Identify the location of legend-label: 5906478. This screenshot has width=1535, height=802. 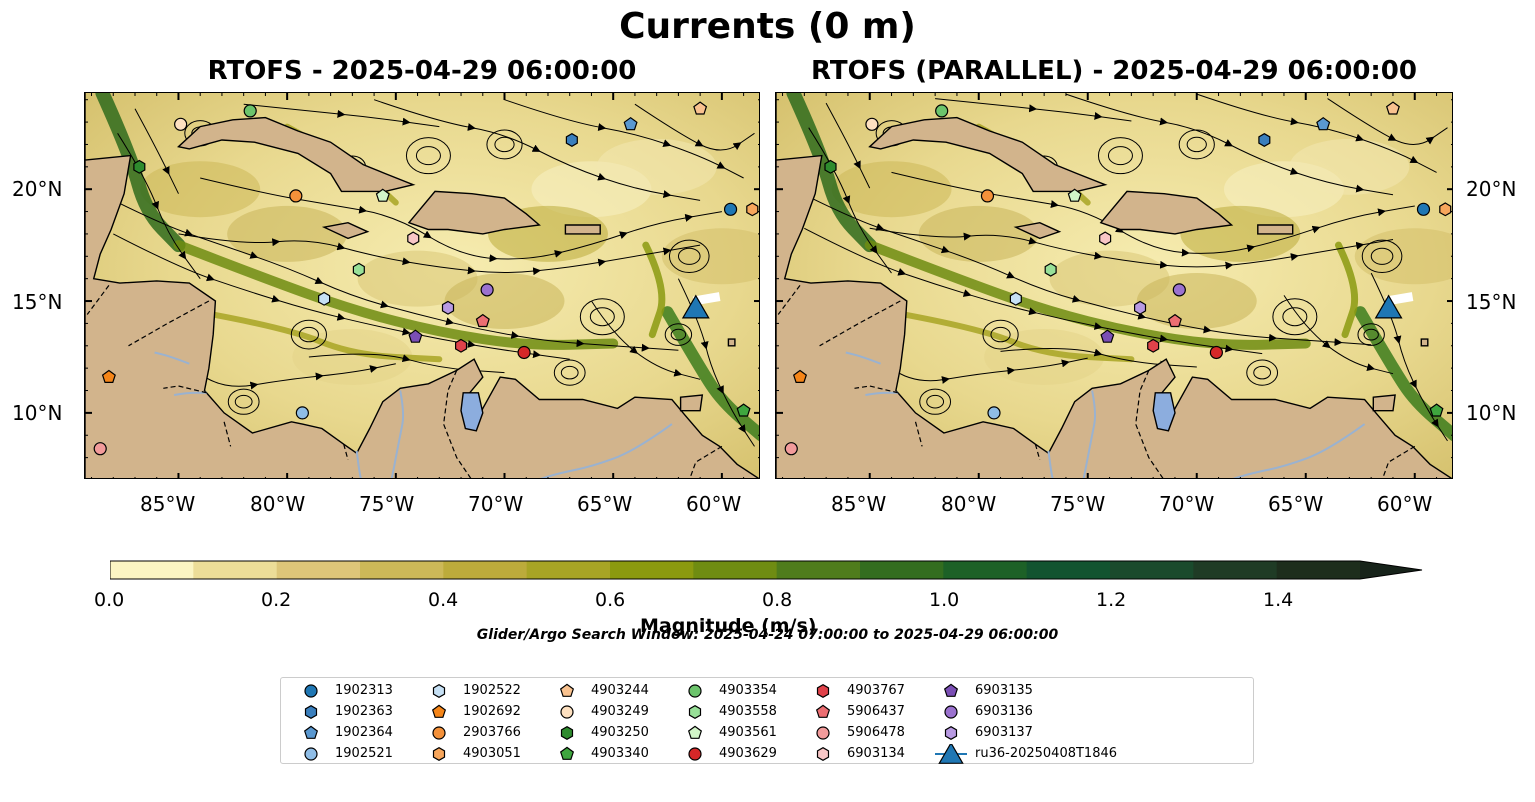
(876, 732).